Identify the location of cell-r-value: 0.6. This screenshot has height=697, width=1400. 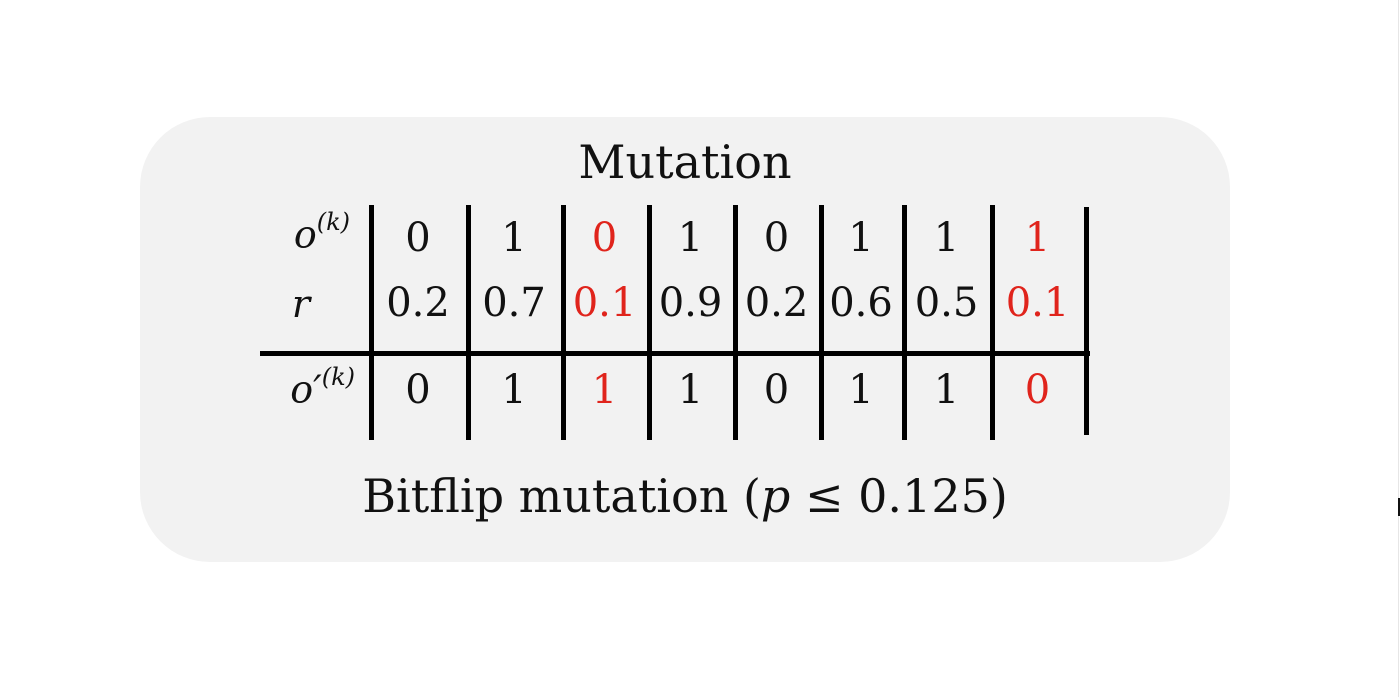
(861, 303).